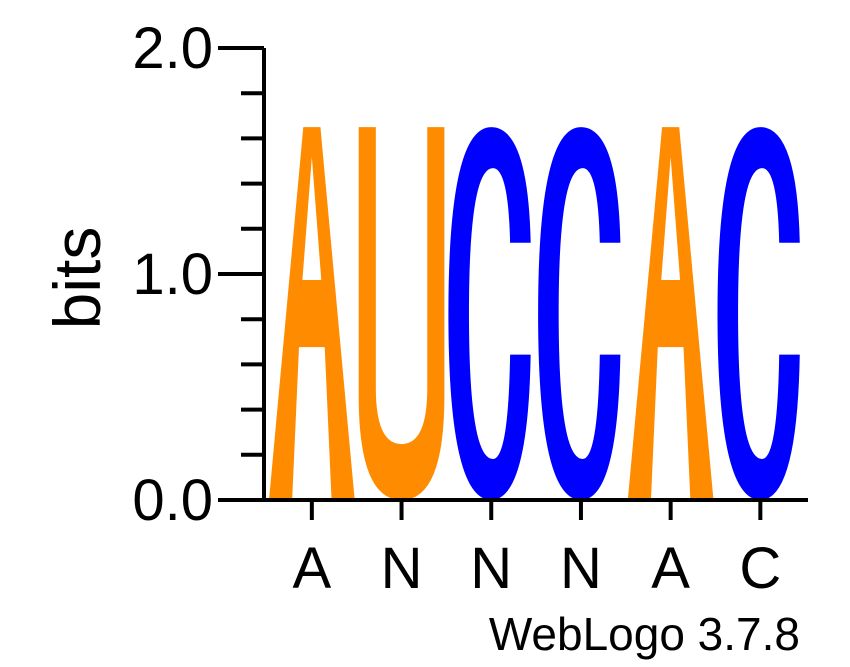  Describe the element at coordinates (172, 48) in the screenshot. I see `y-tick-label: 2.0` at that location.